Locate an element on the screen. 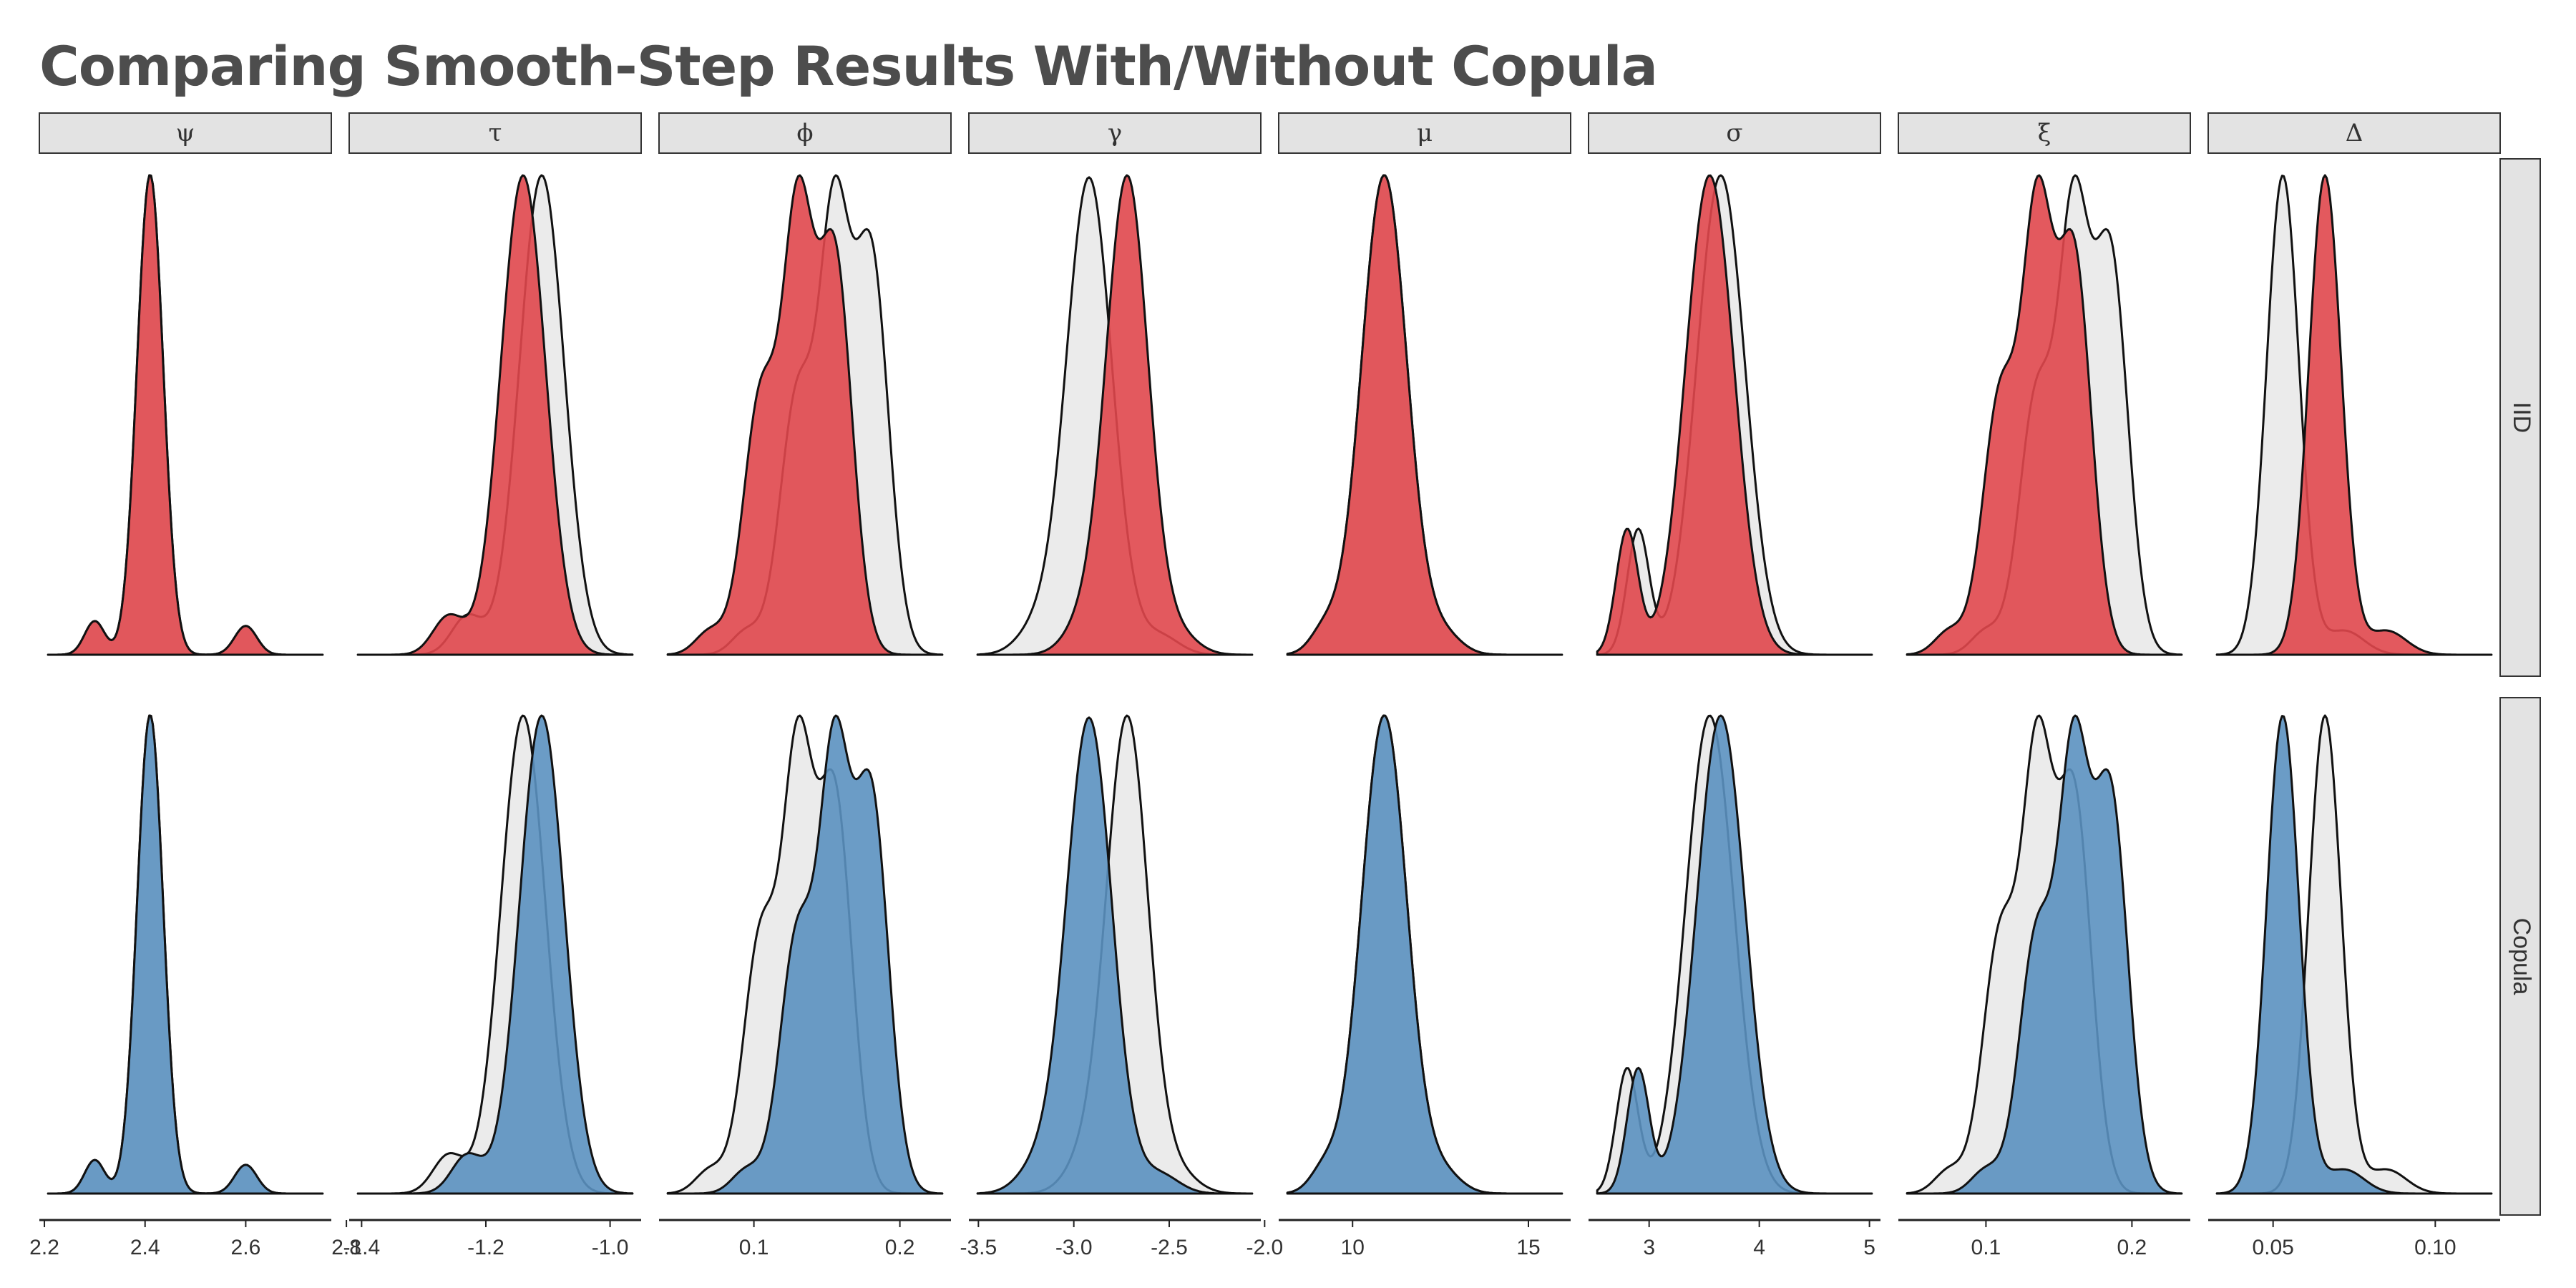 The width and height of the screenshot is (2576, 1288). x-tick-label: 0.10 is located at coordinates (2435, 1247).